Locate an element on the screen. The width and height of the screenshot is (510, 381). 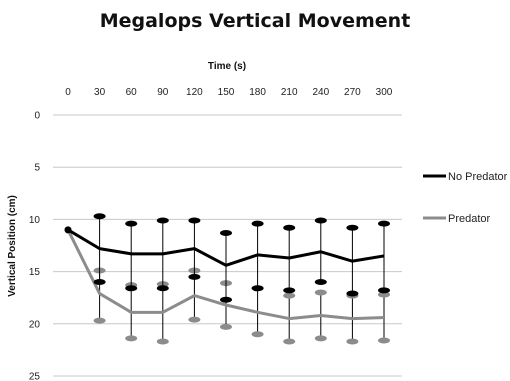
y-tick-label: 25 is located at coordinates (35, 376).